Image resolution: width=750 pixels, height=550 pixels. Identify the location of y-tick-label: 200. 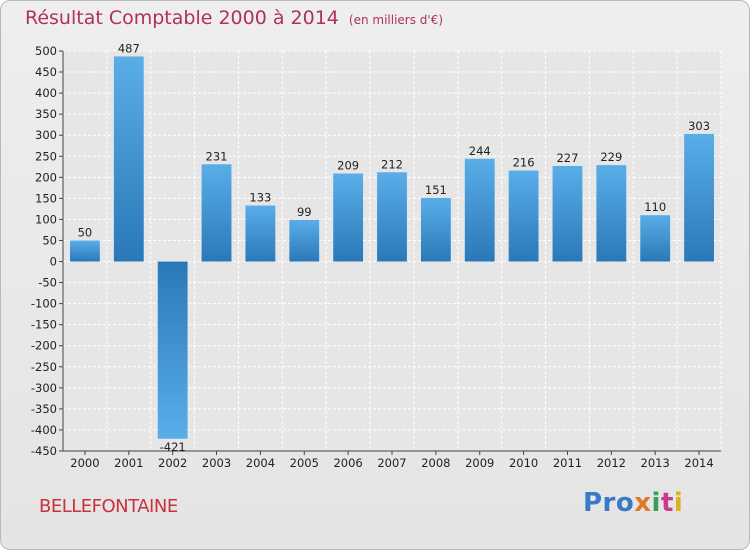
(46, 177).